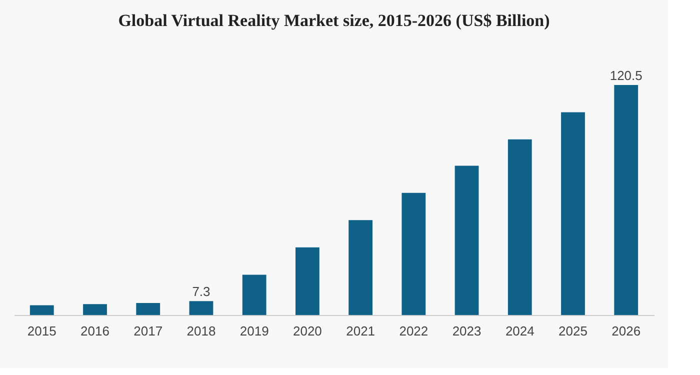  Describe the element at coordinates (413, 331) in the screenshot. I see `x-tick-label: 2022` at that location.